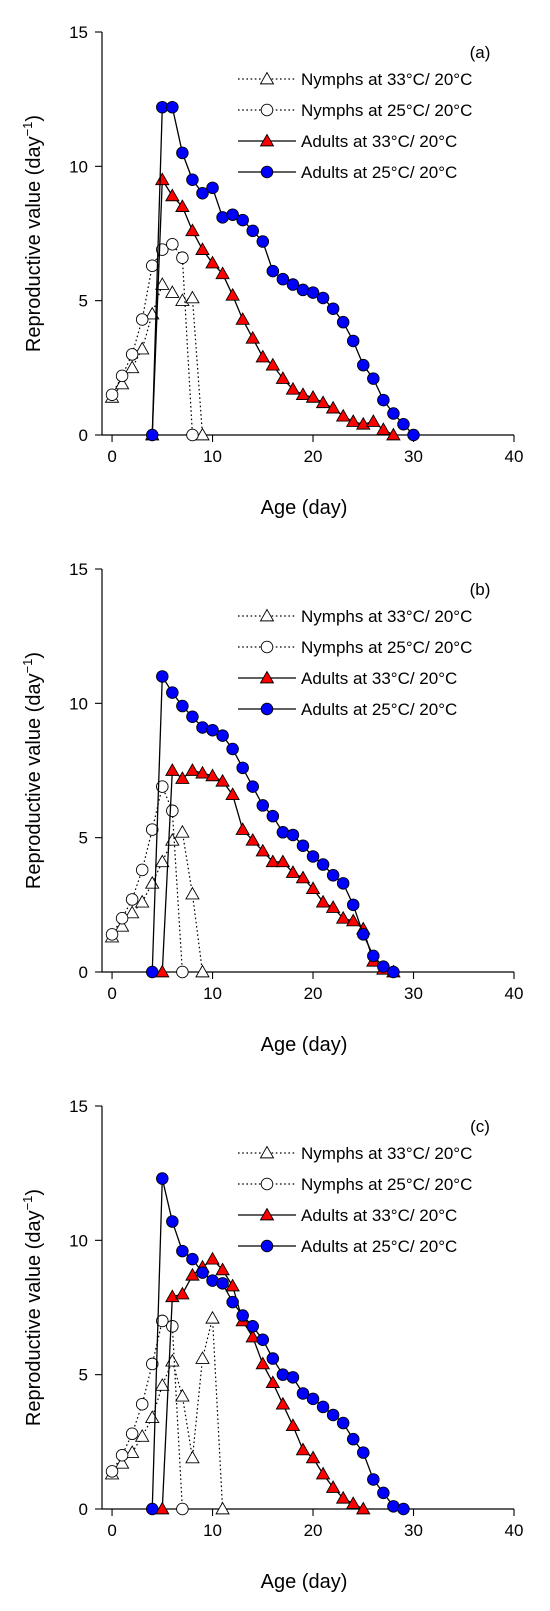 The height and width of the screenshot is (1611, 550). Describe the element at coordinates (413, 456) in the screenshot. I see `x-tick-label: 30` at that location.